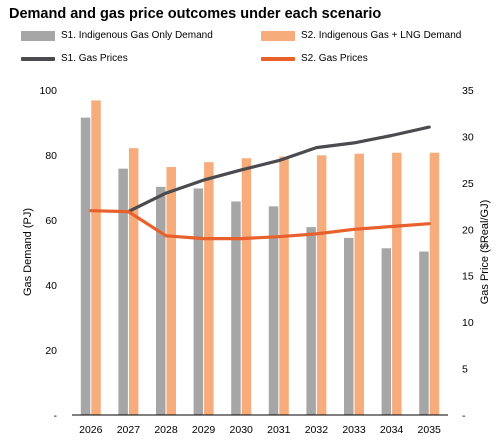 The image size is (498, 442). What do you see at coordinates (38, 58) in the screenshot?
I see `legend-swatch-s1-price` at bounding box center [38, 58].